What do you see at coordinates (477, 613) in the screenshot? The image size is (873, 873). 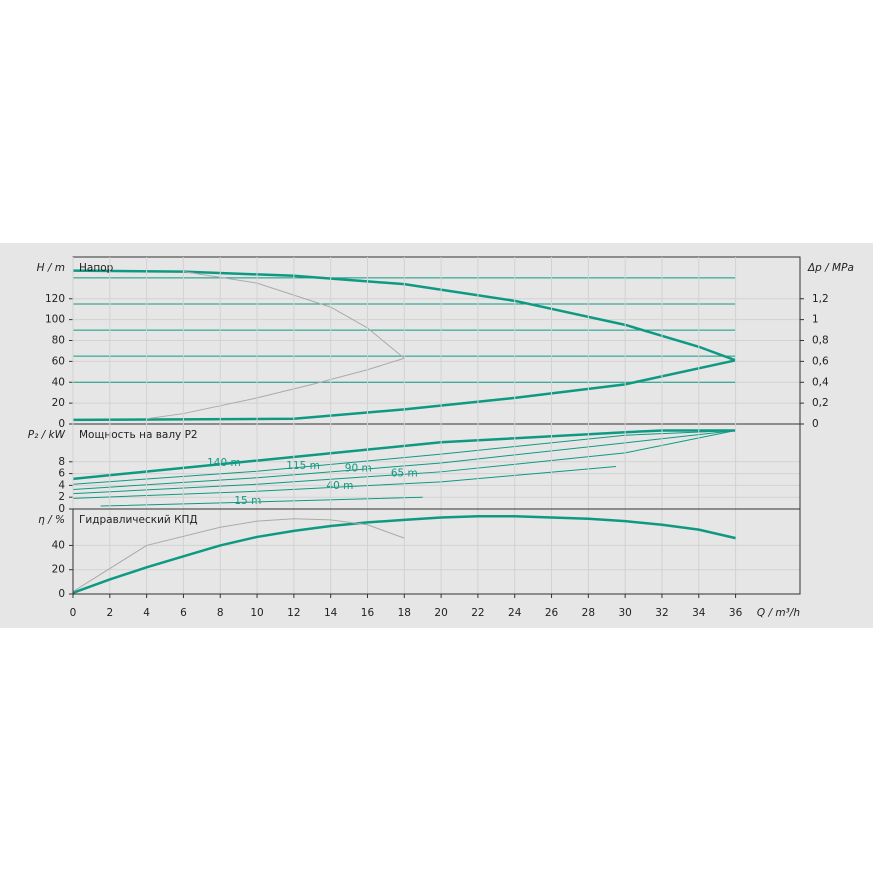 I see `x-tick-label: 22` at bounding box center [477, 613].